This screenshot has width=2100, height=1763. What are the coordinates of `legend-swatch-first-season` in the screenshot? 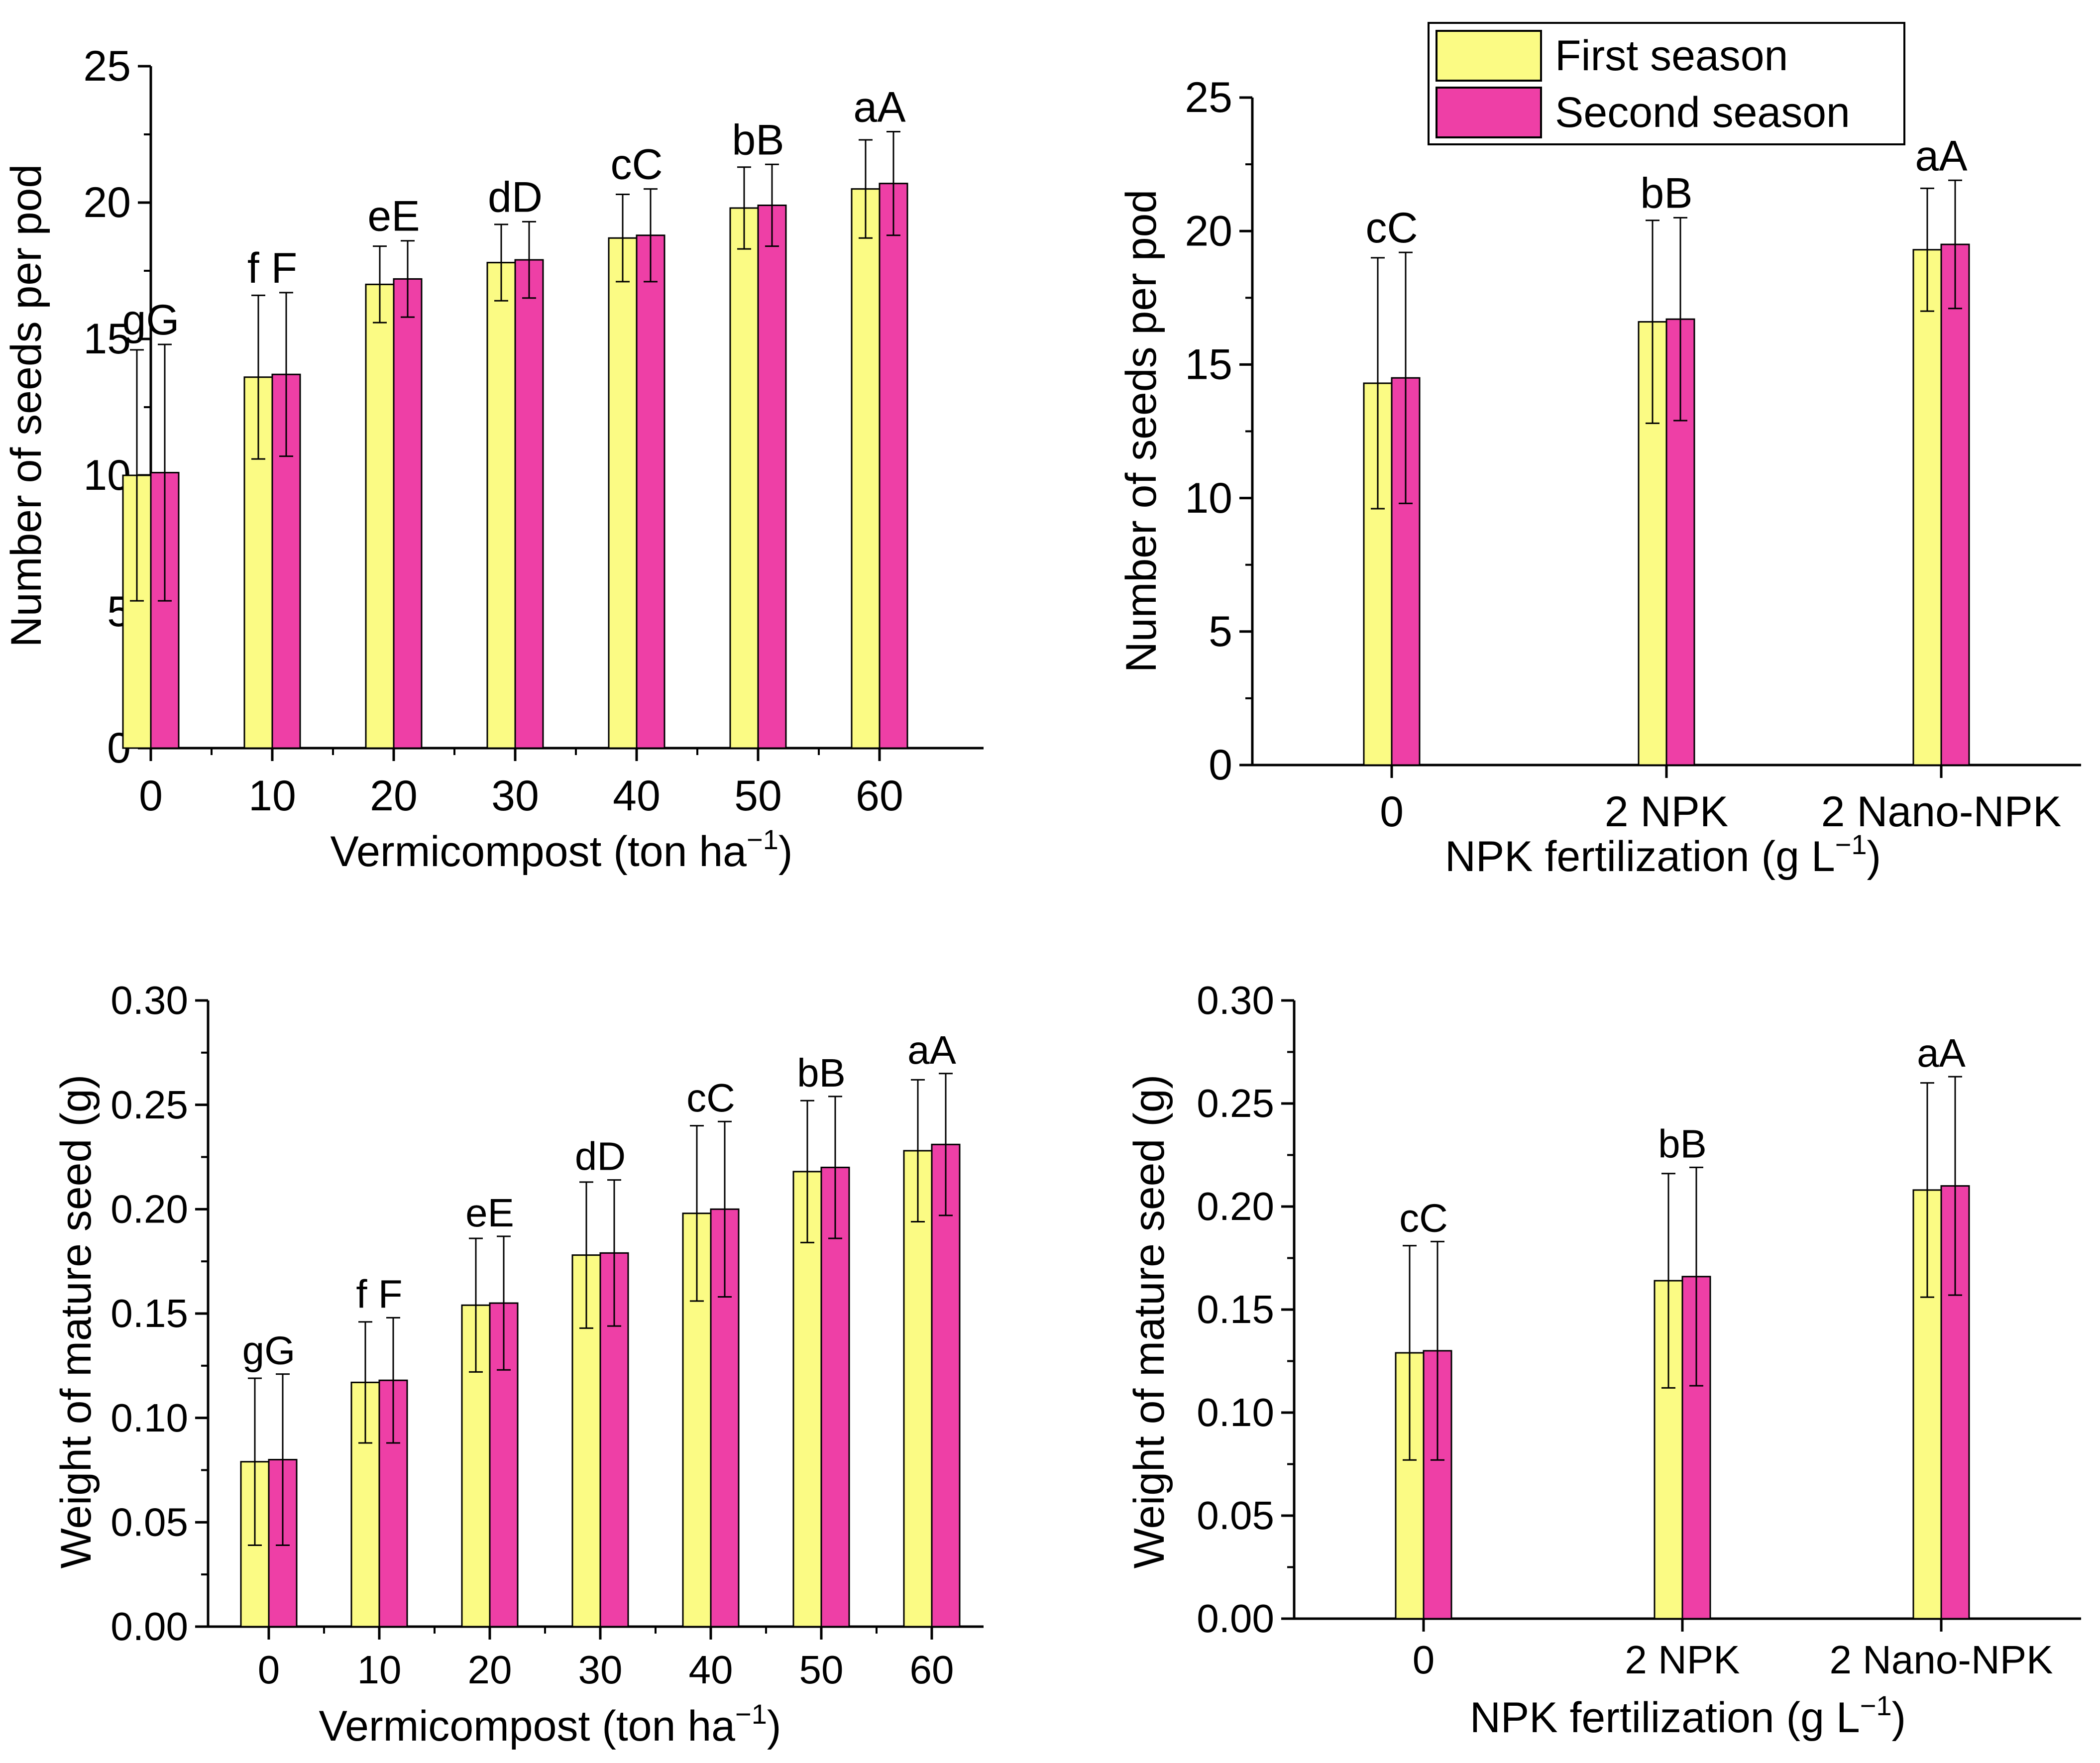 It's located at (1489, 56).